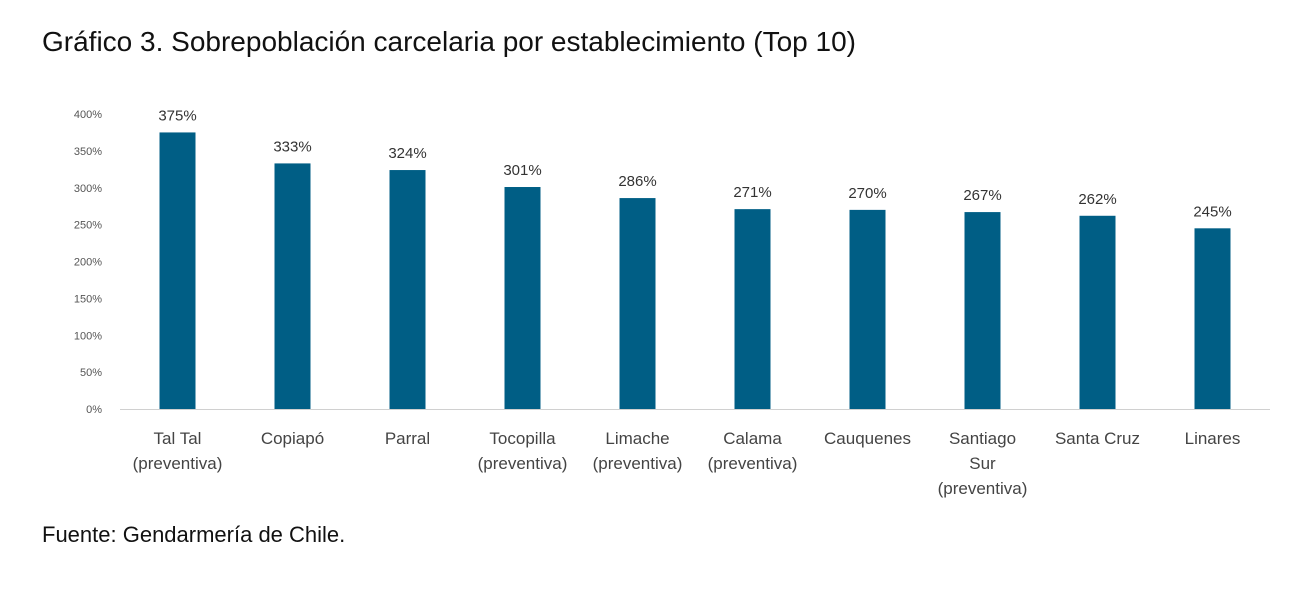 This screenshot has width=1303, height=601. I want to click on y-tick-label: 0%, so click(94, 410).